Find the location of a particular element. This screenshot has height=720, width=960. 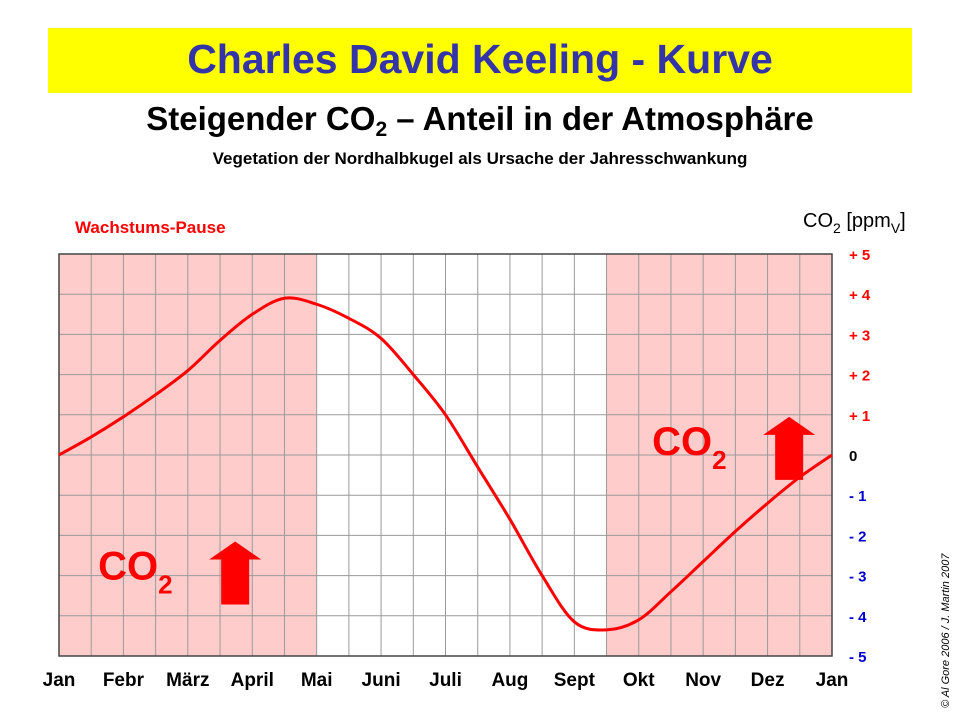

x-tick-label: Nov is located at coordinates (703, 680).